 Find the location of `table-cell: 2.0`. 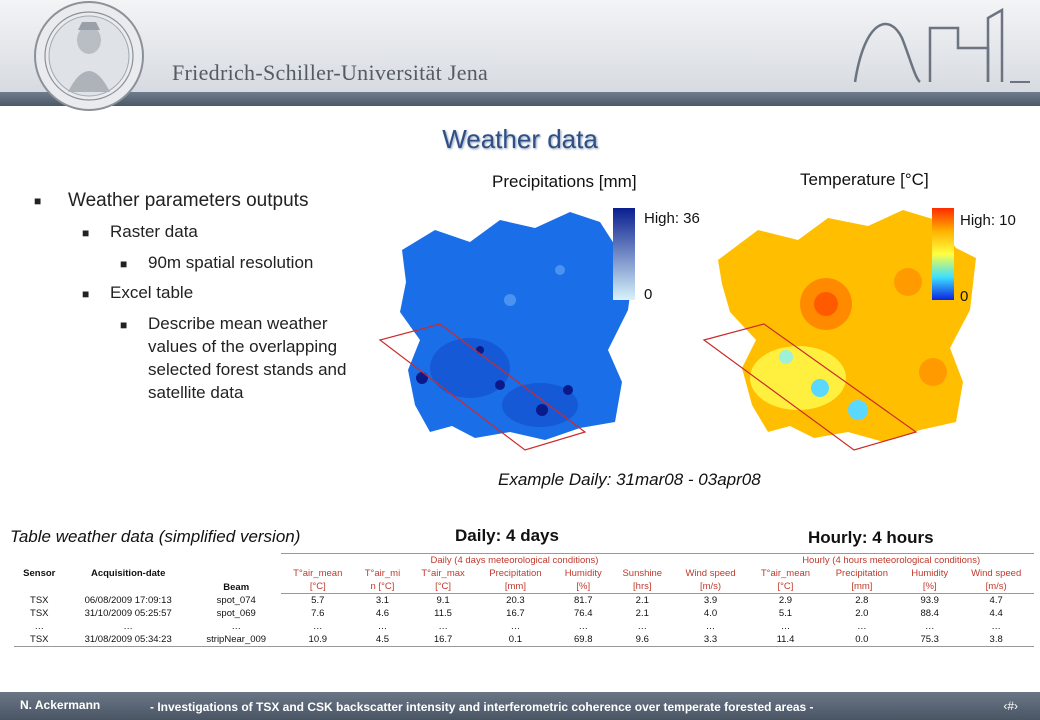

table-cell: 2.0 is located at coordinates (862, 613).